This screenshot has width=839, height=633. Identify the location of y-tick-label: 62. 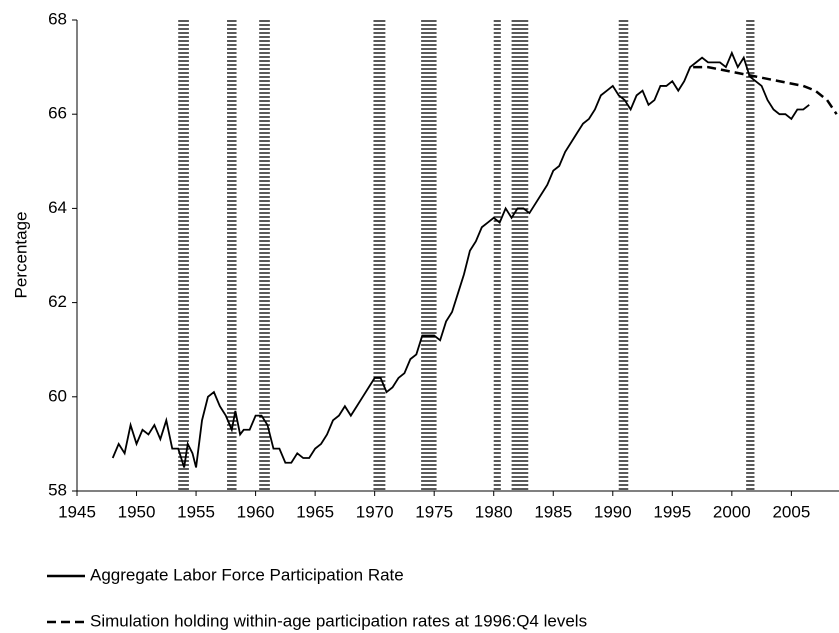
(57, 301).